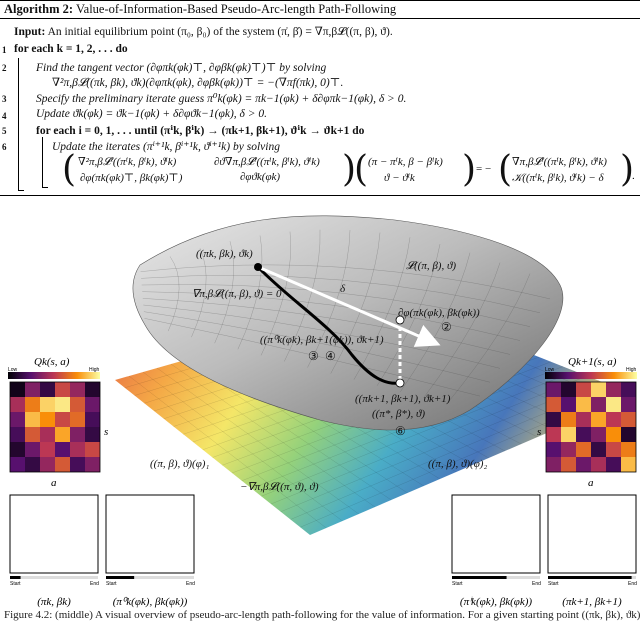 Image resolution: width=640 pixels, height=621 pixels. I want to click on label-step-2: ②, so click(446, 327).